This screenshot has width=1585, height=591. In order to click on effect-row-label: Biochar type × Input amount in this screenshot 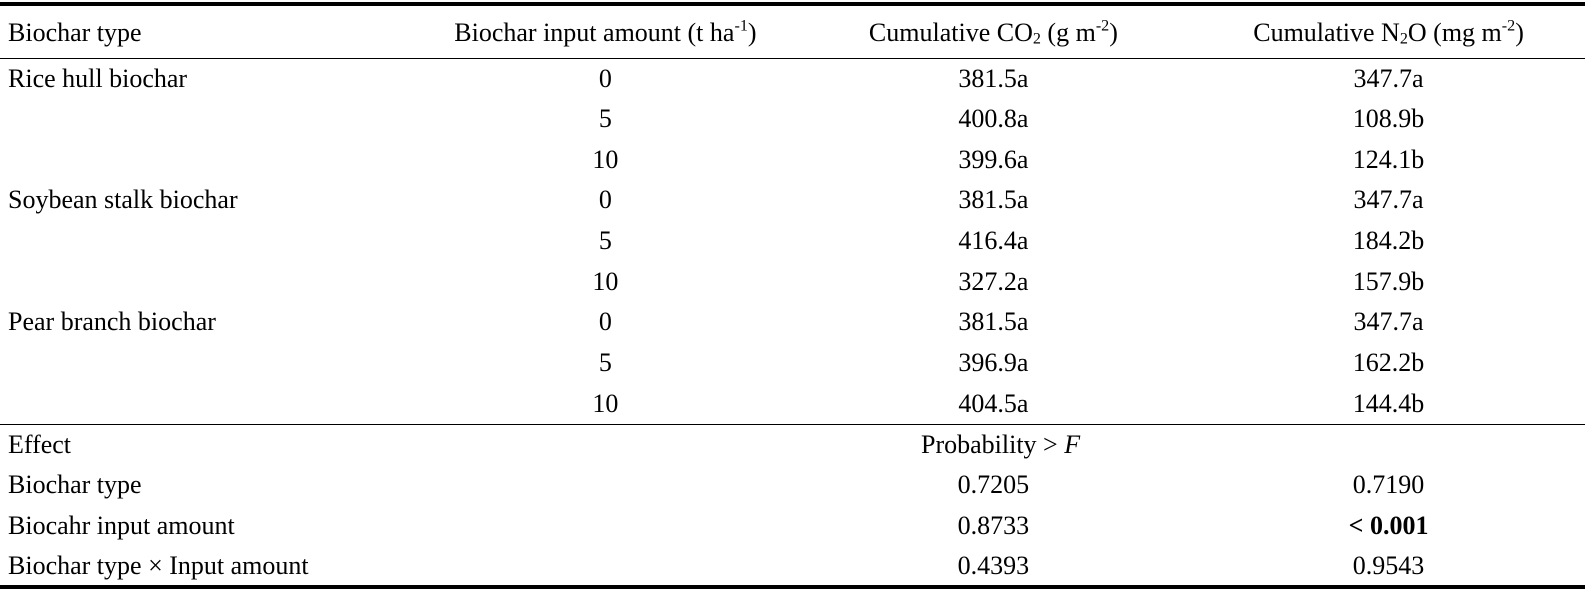, I will do `click(208, 567)`.